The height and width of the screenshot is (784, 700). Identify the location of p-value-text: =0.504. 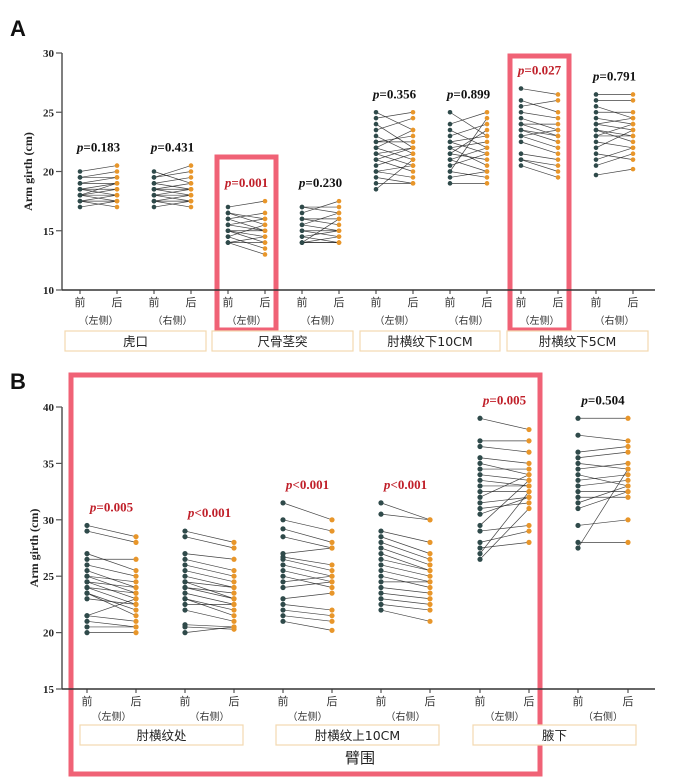
(606, 399).